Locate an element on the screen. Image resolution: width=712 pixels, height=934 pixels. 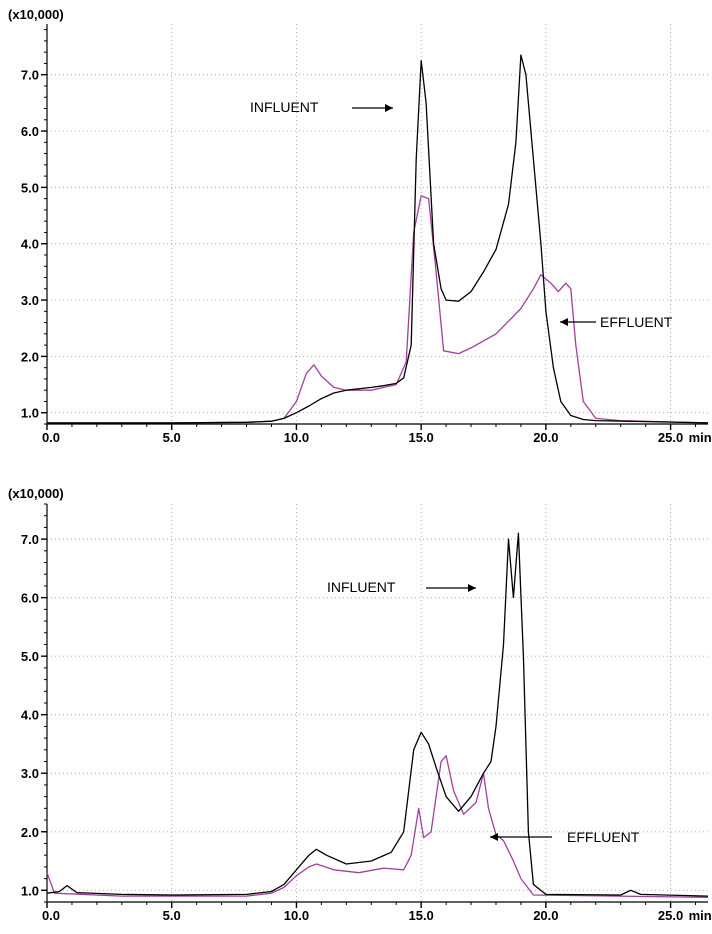
effluent-trace is located at coordinates (377, 826).